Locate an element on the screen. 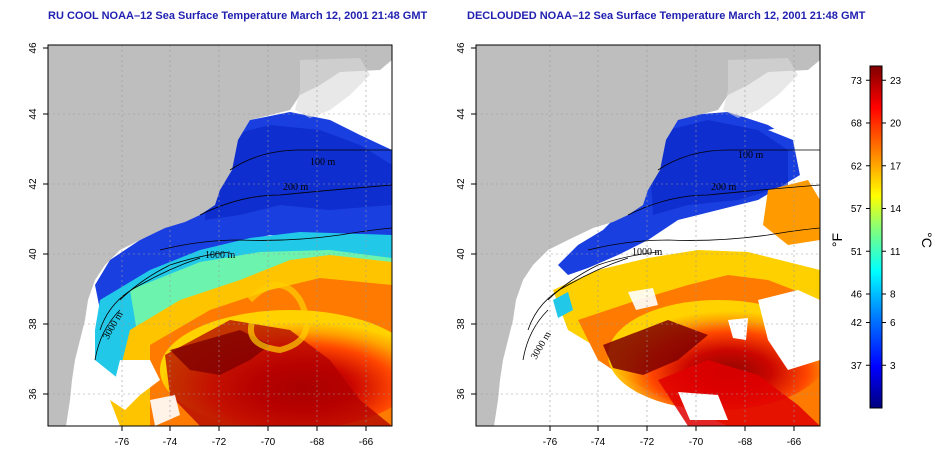 Image resolution: width=950 pixels, height=475 pixels. left-lat-tick: 38 is located at coordinates (33, 324).